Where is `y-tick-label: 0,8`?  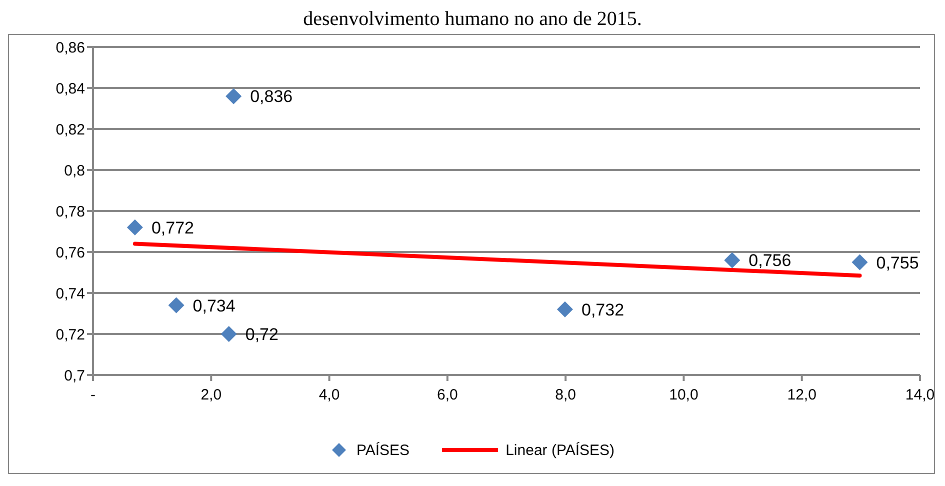 y-tick-label: 0,8 is located at coordinates (74, 171).